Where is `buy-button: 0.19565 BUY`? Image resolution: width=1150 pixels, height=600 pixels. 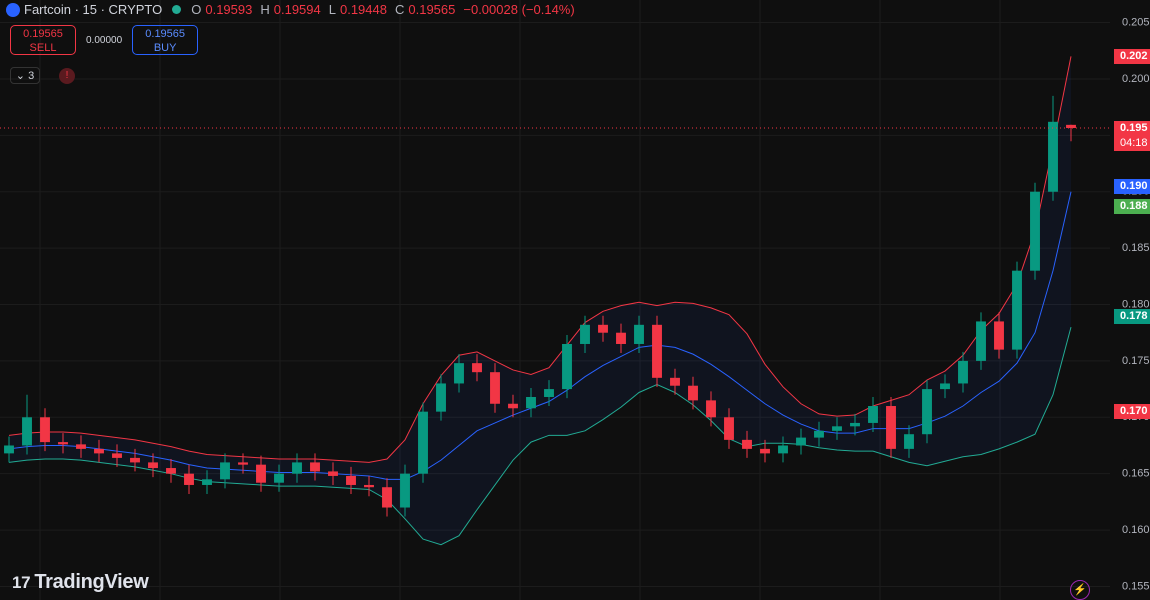
buy-button: 0.19565 BUY is located at coordinates (165, 40).